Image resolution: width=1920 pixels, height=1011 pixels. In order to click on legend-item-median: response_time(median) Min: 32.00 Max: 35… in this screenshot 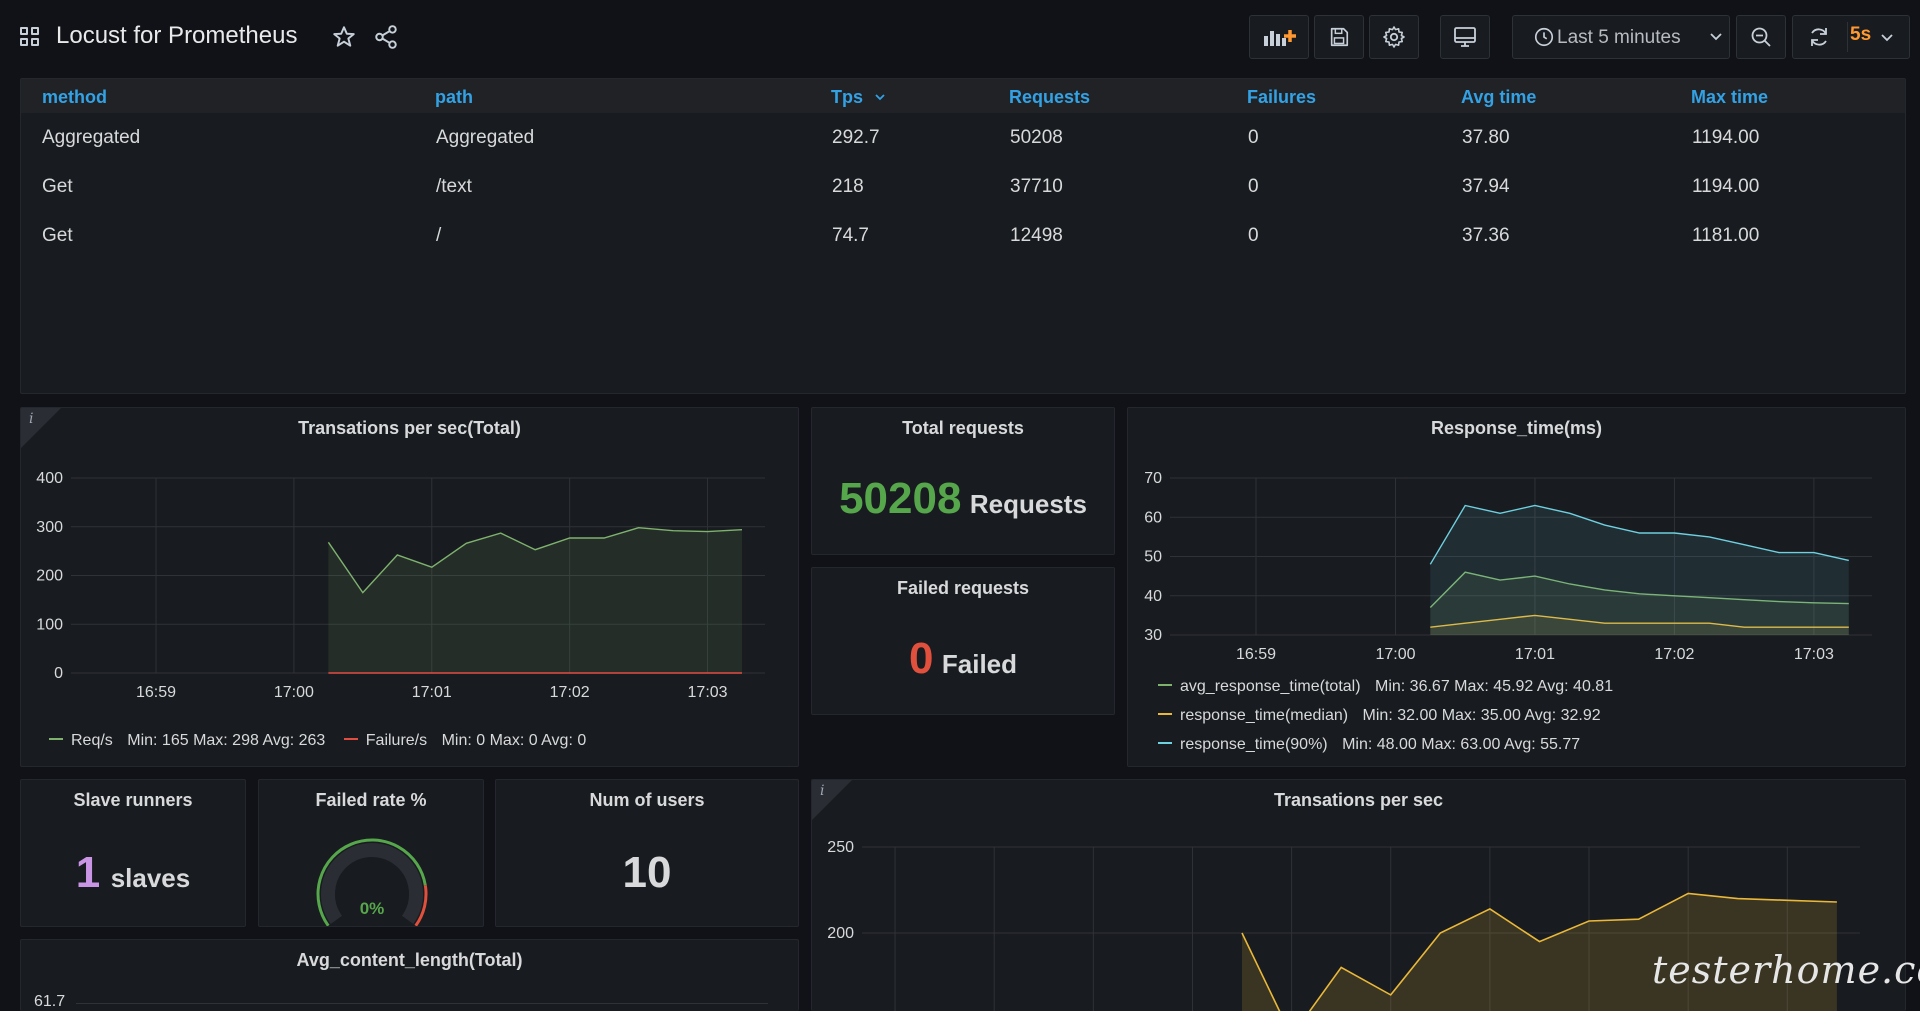, I will do `click(1385, 715)`.